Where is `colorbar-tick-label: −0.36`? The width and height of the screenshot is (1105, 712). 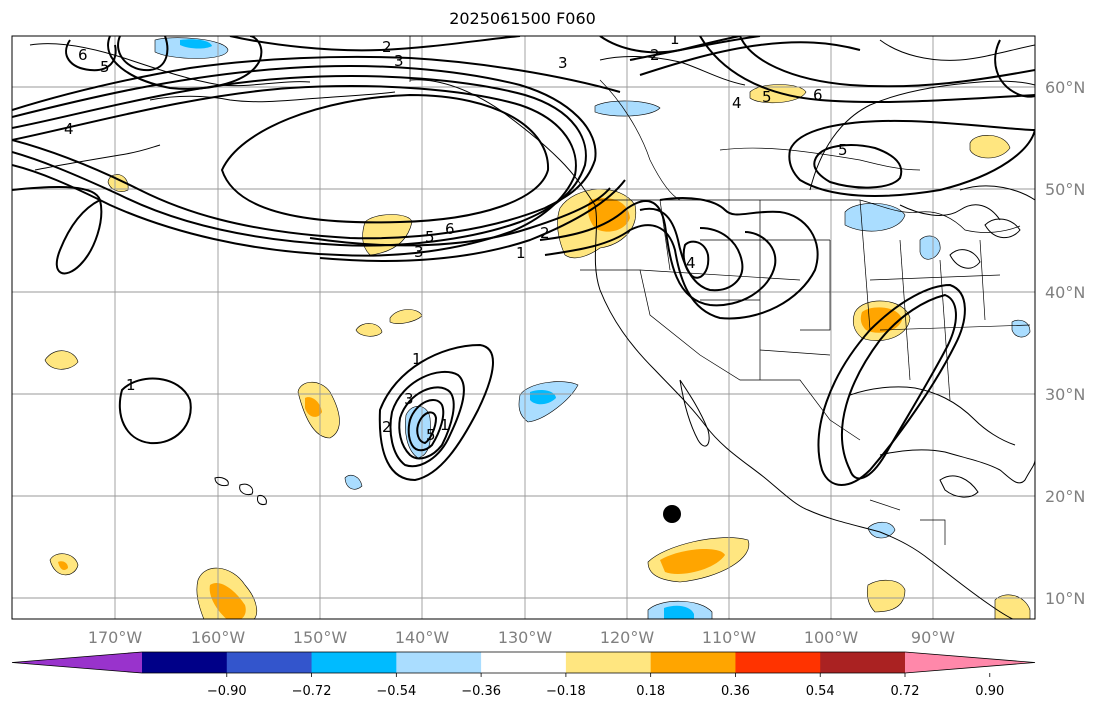 colorbar-tick-label: −0.36 is located at coordinates (481, 691).